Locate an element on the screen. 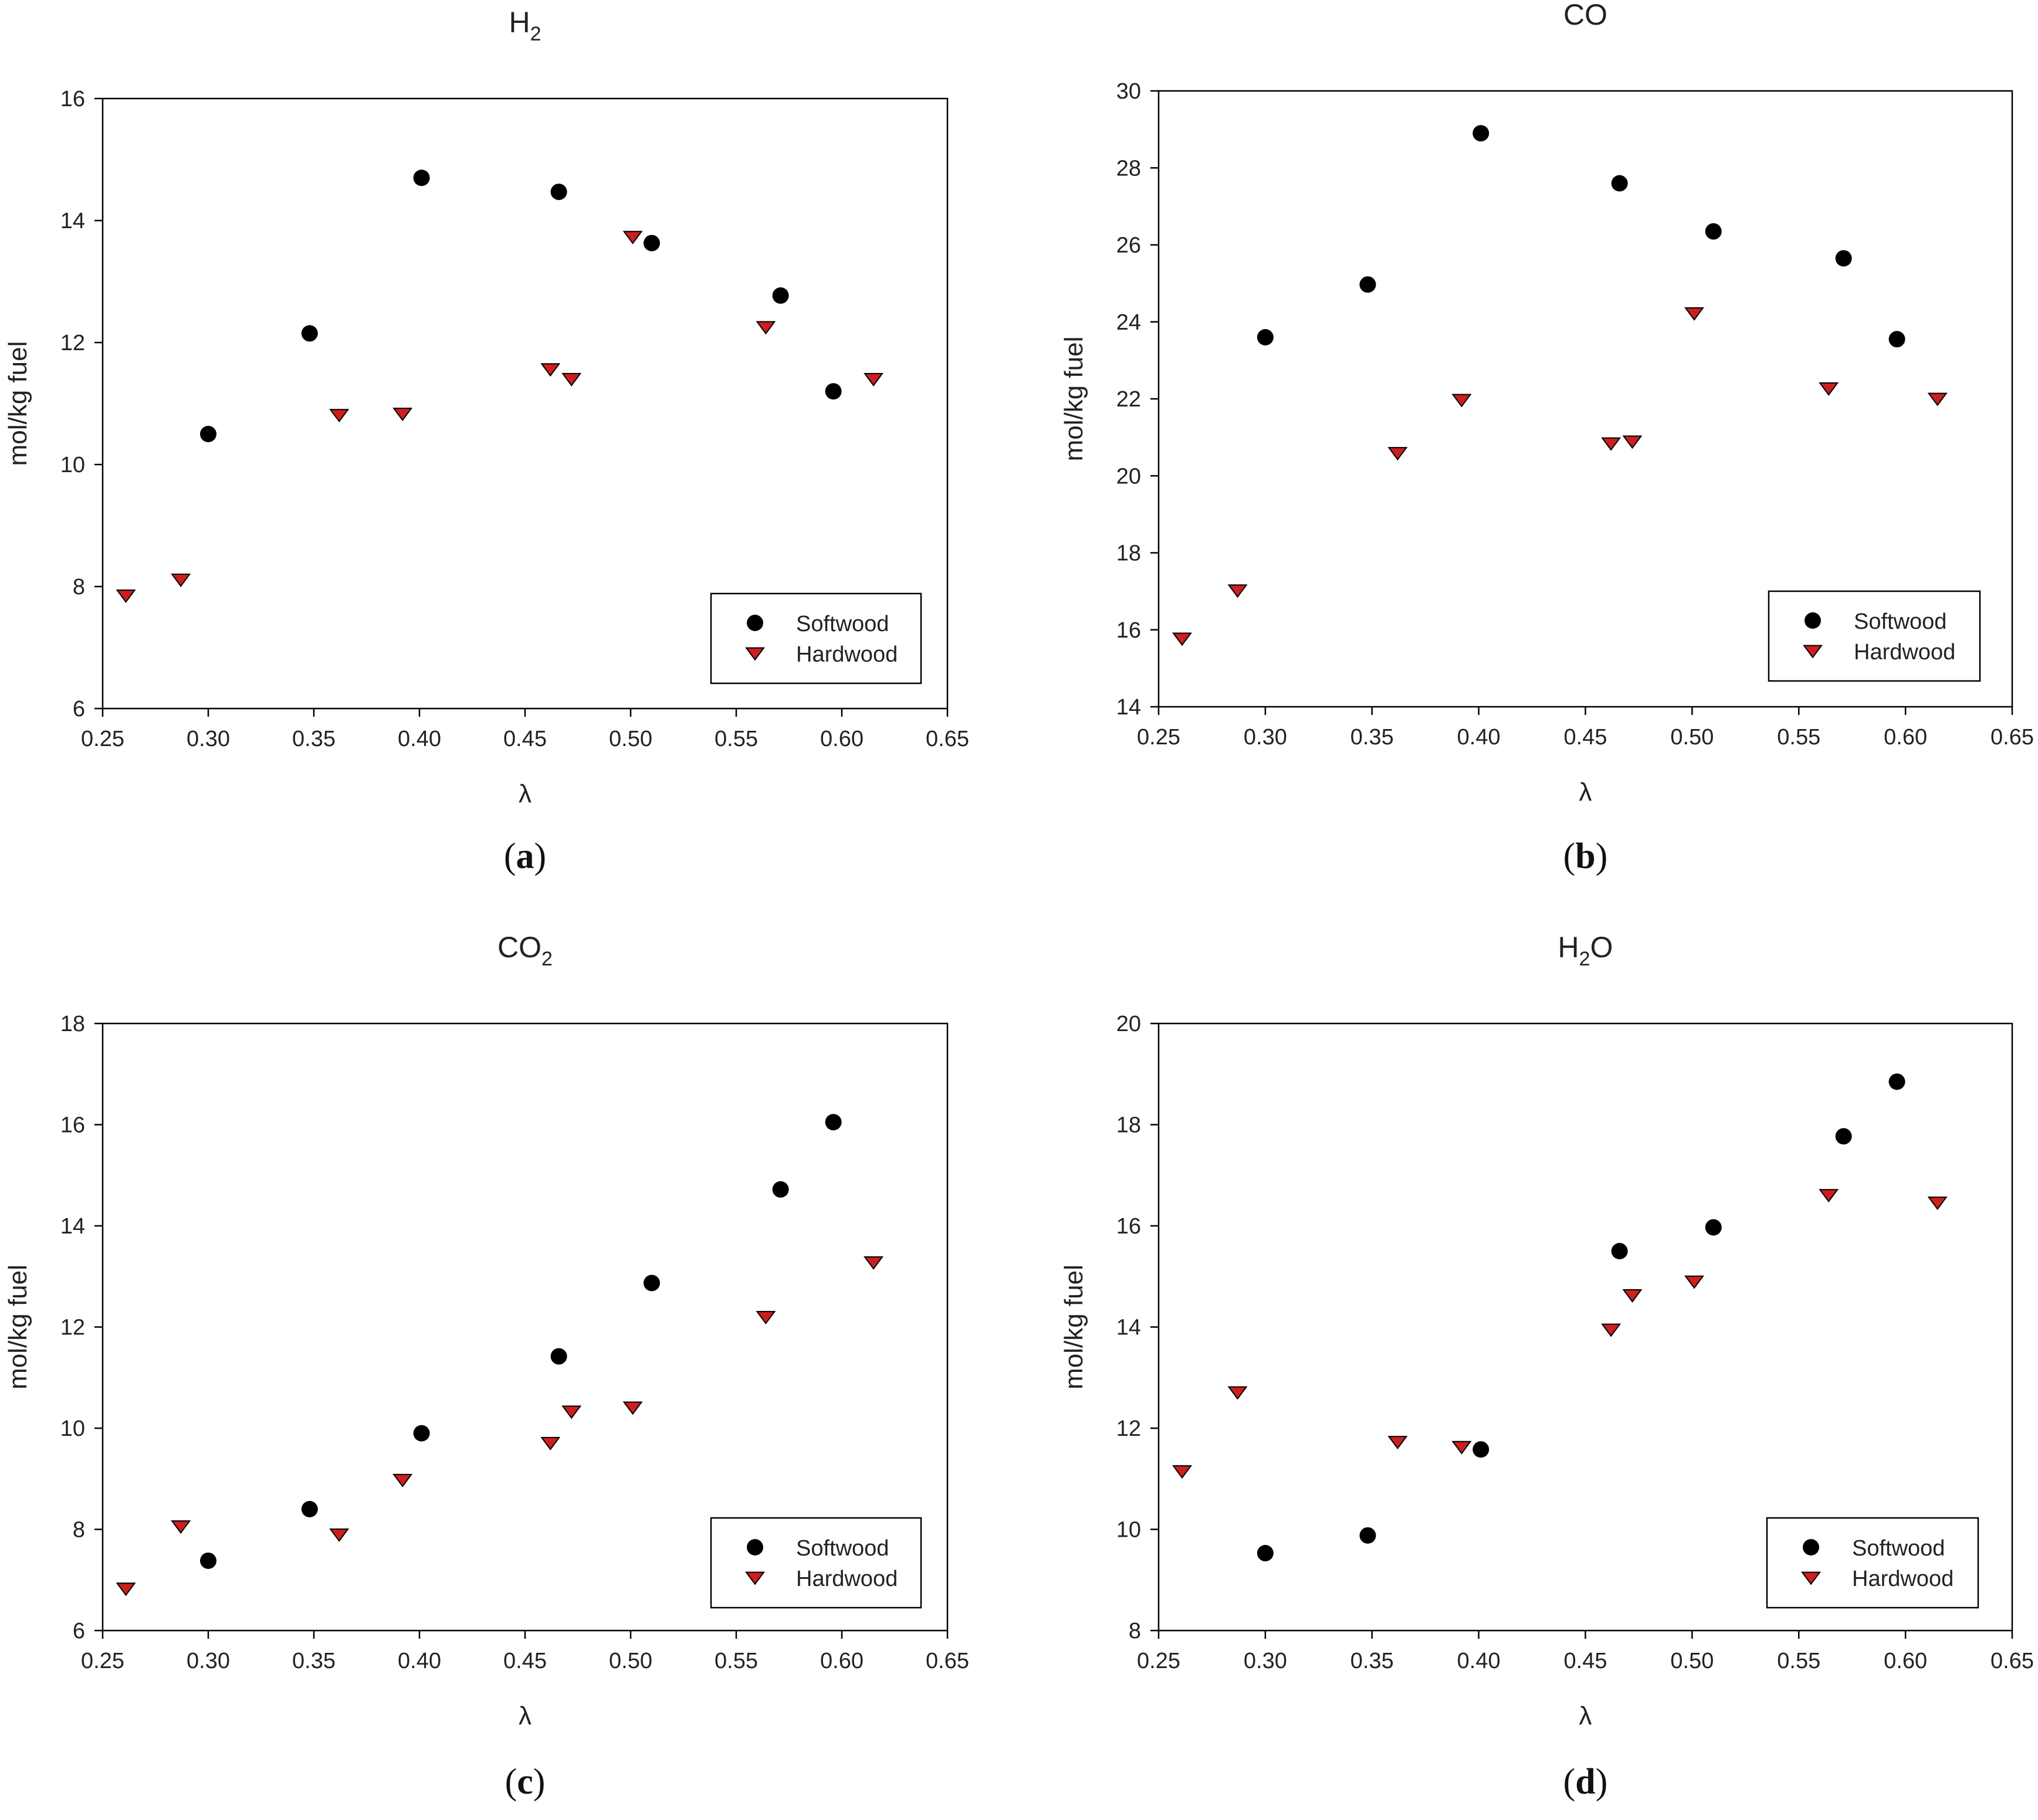 The width and height of the screenshot is (2038, 1820). chart-title: CO is located at coordinates (1585, 15).